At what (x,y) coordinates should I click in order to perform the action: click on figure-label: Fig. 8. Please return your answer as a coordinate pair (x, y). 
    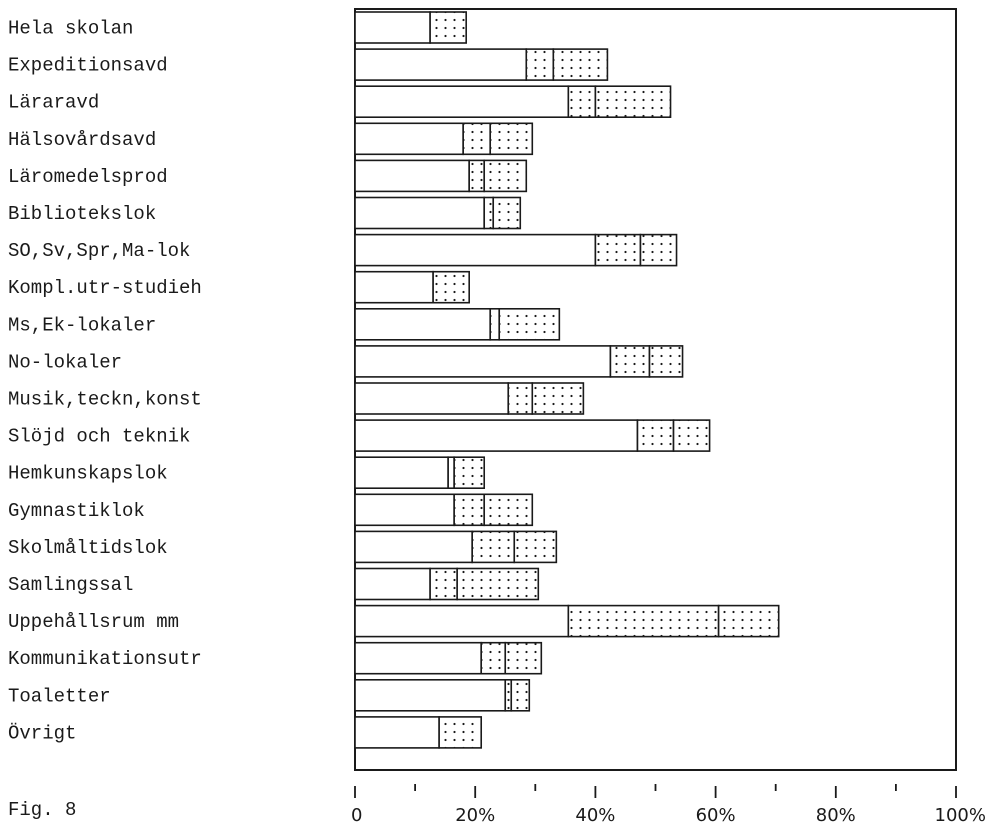
    Looking at the image, I should click on (42, 810).